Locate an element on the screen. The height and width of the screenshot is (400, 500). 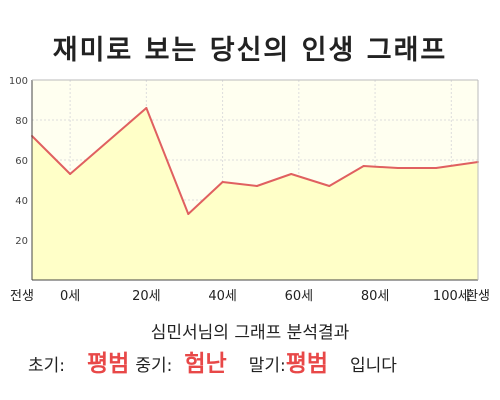
x-tick-label: 100세 is located at coordinates (451, 296).